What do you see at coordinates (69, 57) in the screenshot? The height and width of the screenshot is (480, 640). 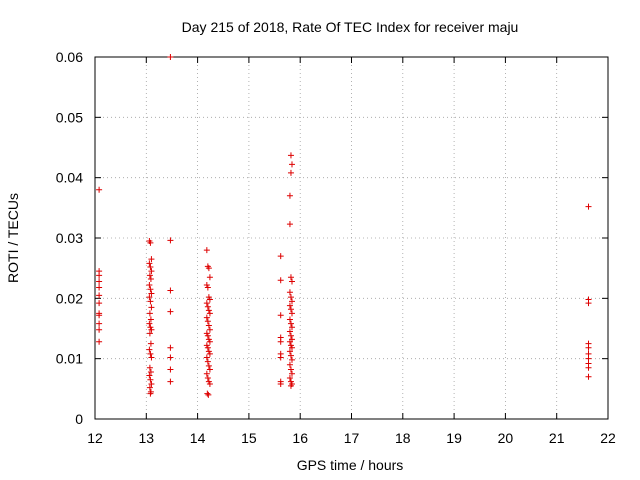 I see `y-tick-label: 0.06` at bounding box center [69, 57].